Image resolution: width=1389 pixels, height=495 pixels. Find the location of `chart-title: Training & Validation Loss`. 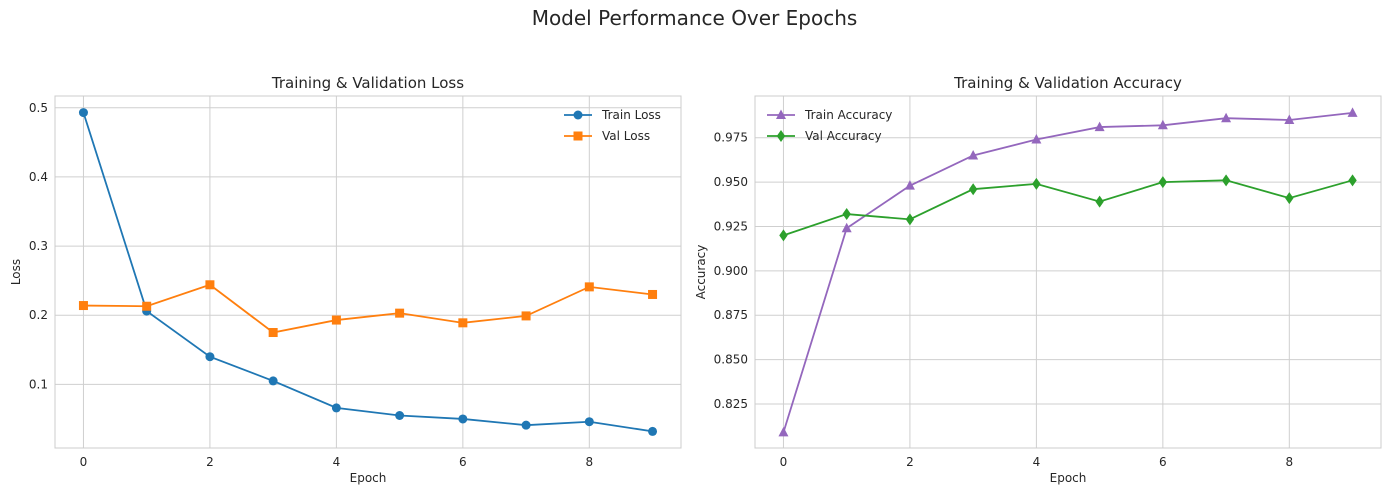

chart-title: Training & Validation Loss is located at coordinates (367, 83).